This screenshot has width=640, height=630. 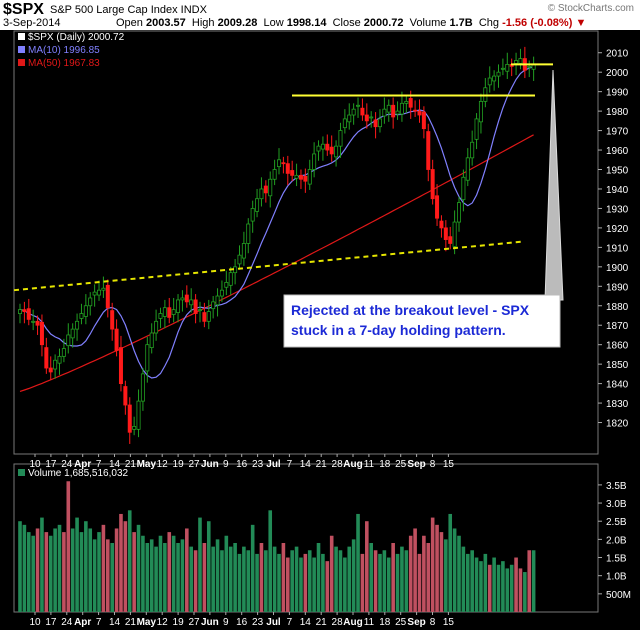 What do you see at coordinates (617, 248) in the screenshot?
I see `price-y-tick-label: 1910` at bounding box center [617, 248].